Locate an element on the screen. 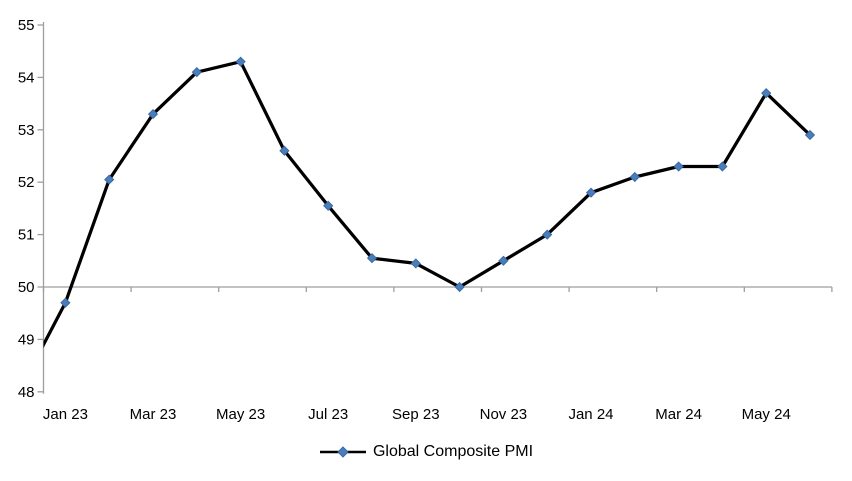 The height and width of the screenshot is (481, 852). y-axis-label: 49 is located at coordinates (26, 339).